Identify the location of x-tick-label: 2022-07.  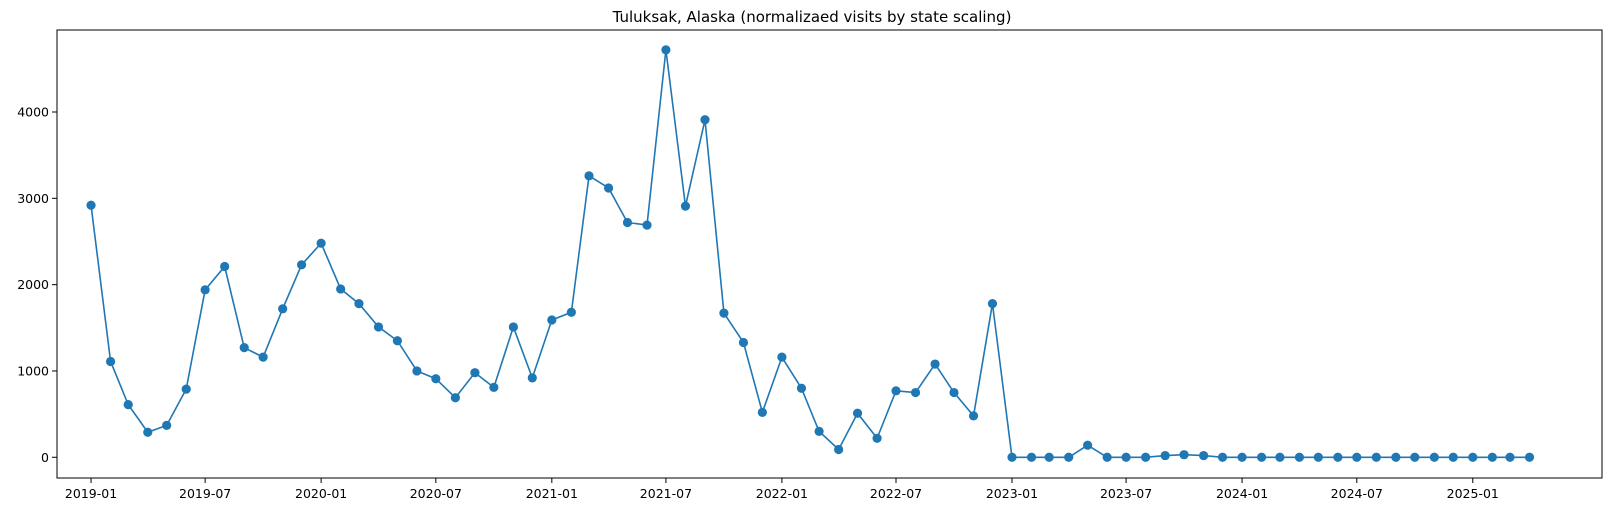
(896, 493).